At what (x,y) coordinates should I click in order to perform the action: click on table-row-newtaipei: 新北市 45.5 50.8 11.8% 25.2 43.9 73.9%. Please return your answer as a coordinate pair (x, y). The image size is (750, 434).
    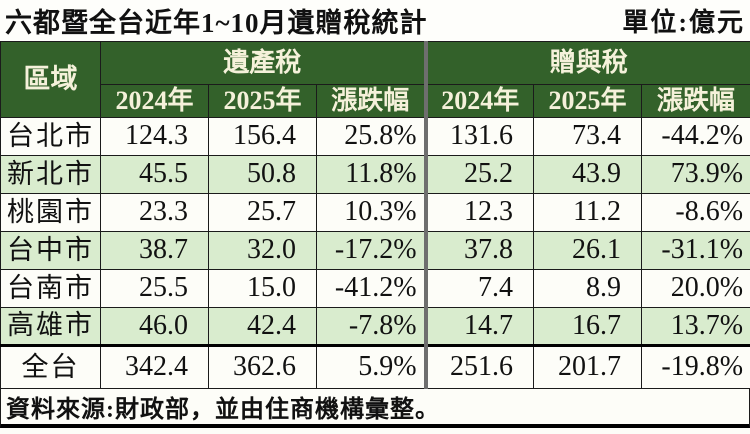
    Looking at the image, I should click on (375, 174).